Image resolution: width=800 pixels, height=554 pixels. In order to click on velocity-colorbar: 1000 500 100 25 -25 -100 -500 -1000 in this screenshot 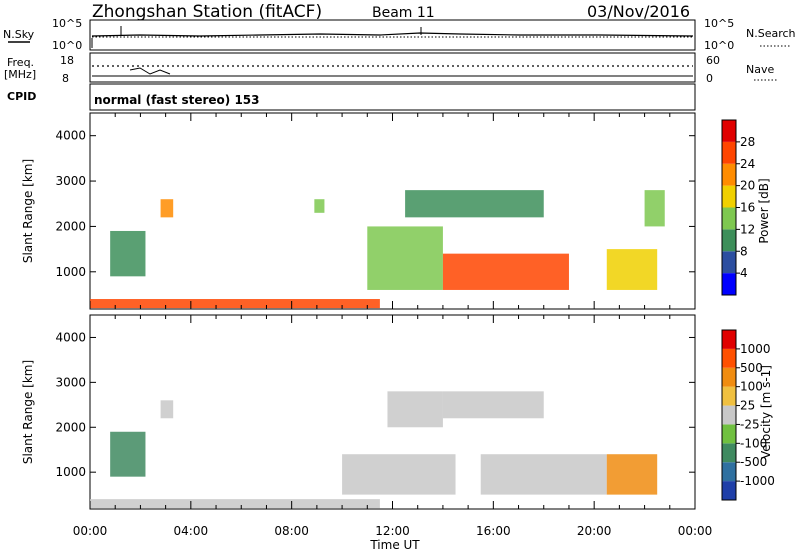, I will do `click(748, 415)`.